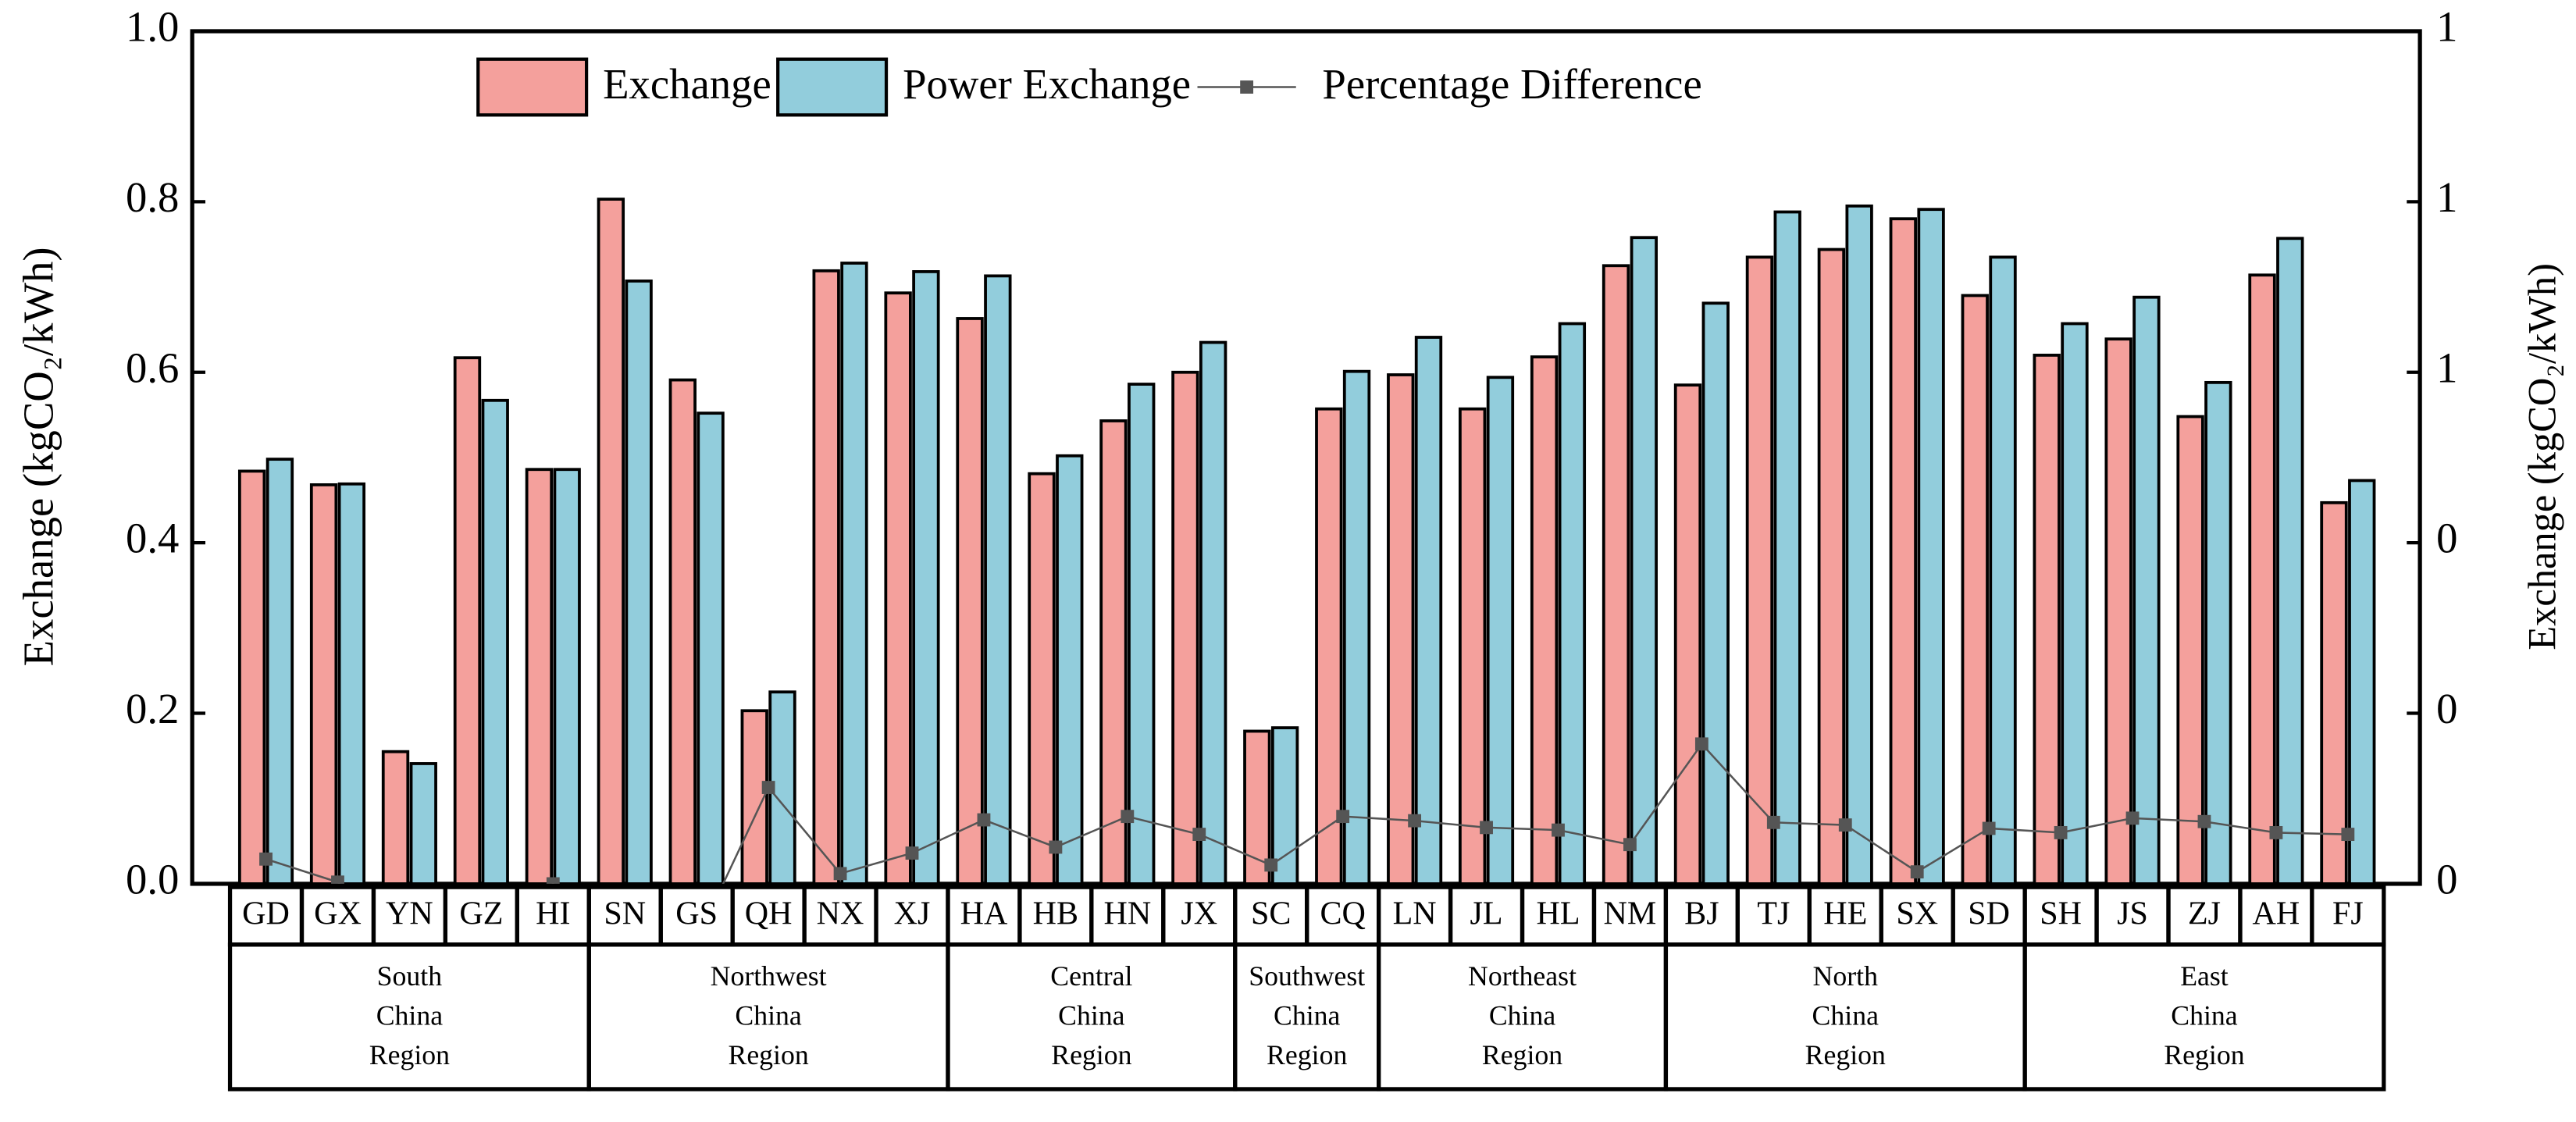 The height and width of the screenshot is (1122, 2576). Describe the element at coordinates (687, 84) in the screenshot. I see `legend-label: Exchange` at that location.